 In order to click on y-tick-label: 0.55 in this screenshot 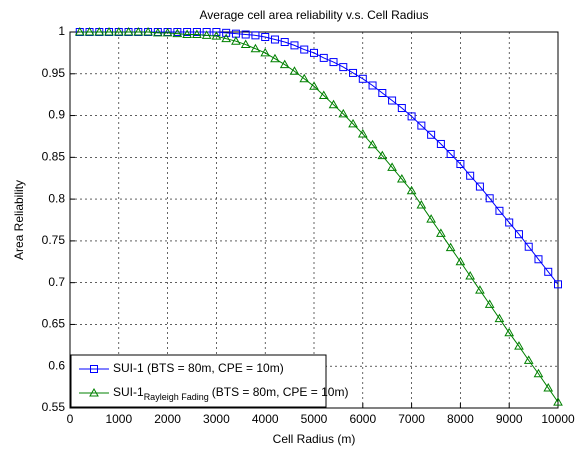, I will do `click(54, 407)`.